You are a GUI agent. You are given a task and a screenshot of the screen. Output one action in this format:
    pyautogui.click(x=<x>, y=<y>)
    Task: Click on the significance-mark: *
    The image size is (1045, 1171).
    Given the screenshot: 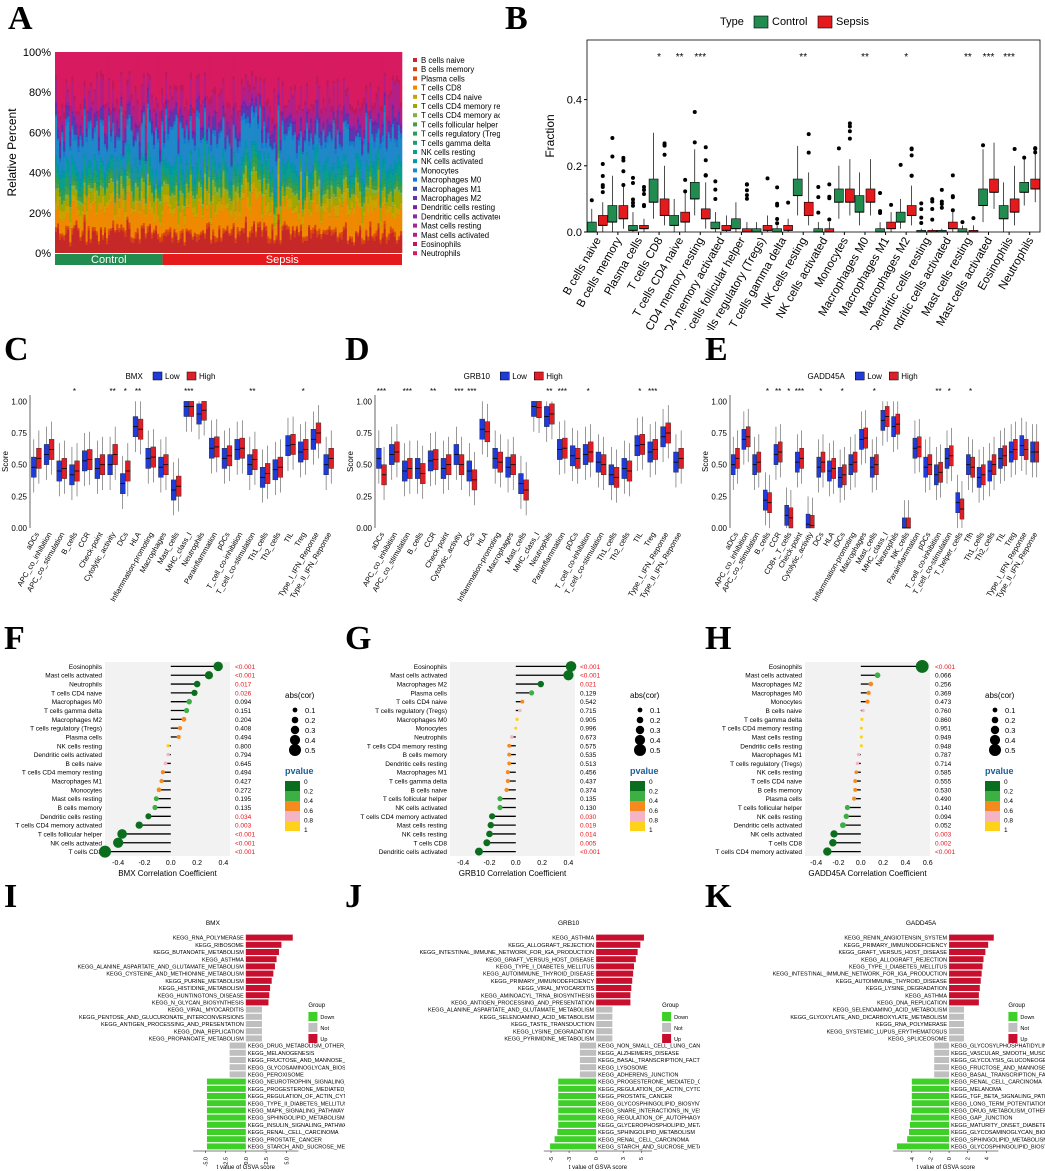 What is the action you would take?
    pyautogui.click(x=842, y=391)
    